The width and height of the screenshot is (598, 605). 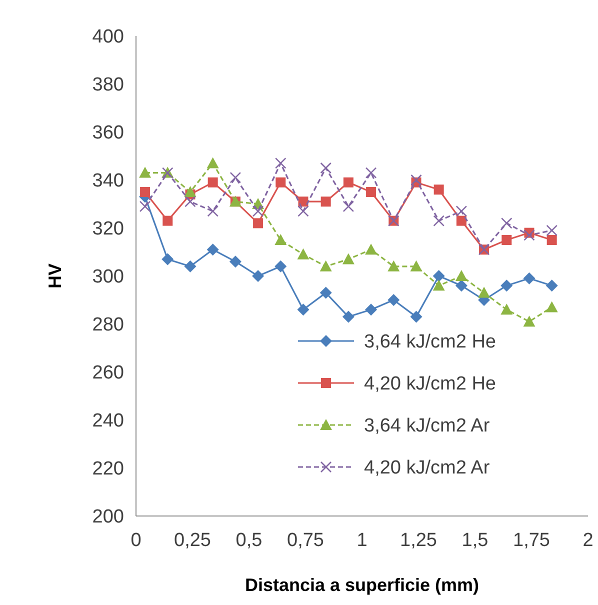 What do you see at coordinates (362, 585) in the screenshot?
I see `x-axis-title: Distancia a superficie (mm)` at bounding box center [362, 585].